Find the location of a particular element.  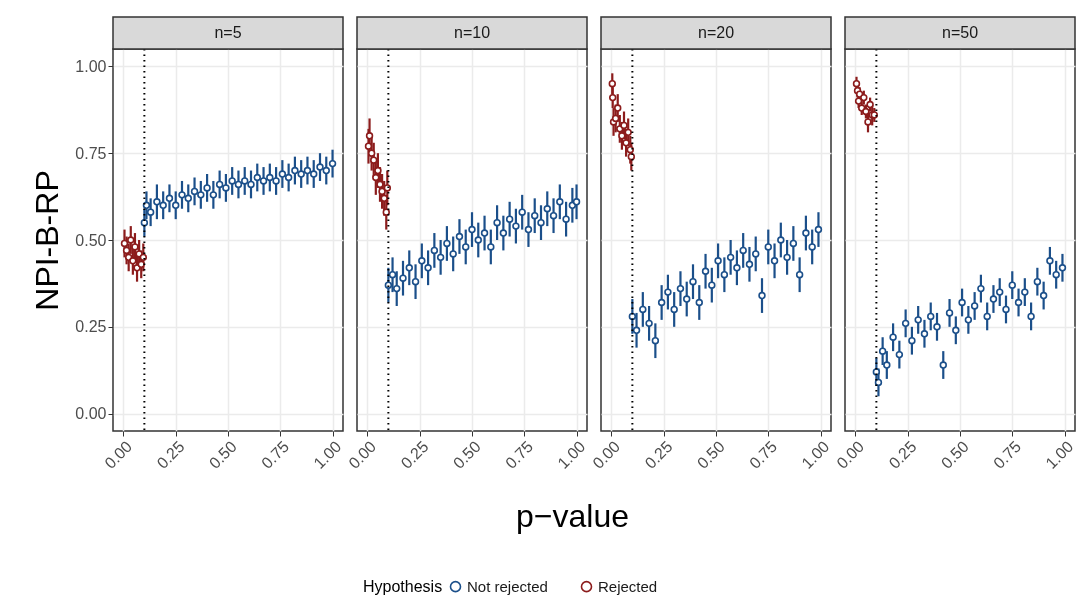

y-tick-label: 0.50 is located at coordinates (91, 240).